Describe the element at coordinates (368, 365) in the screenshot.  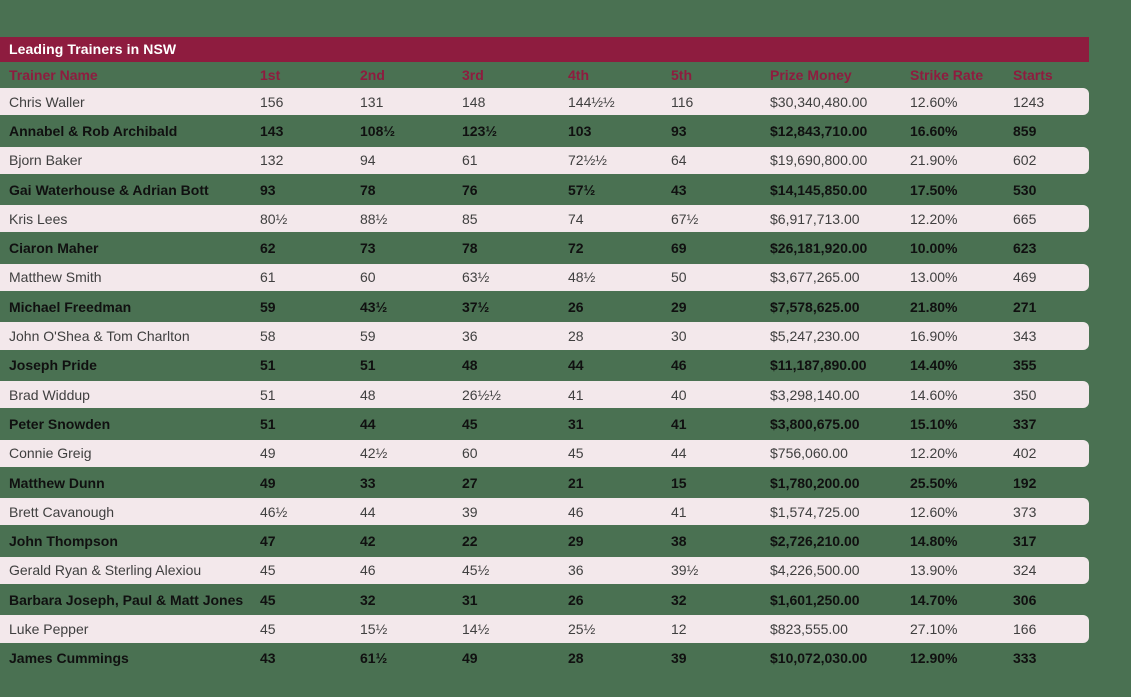
I see `cell-2nd: 51` at that location.